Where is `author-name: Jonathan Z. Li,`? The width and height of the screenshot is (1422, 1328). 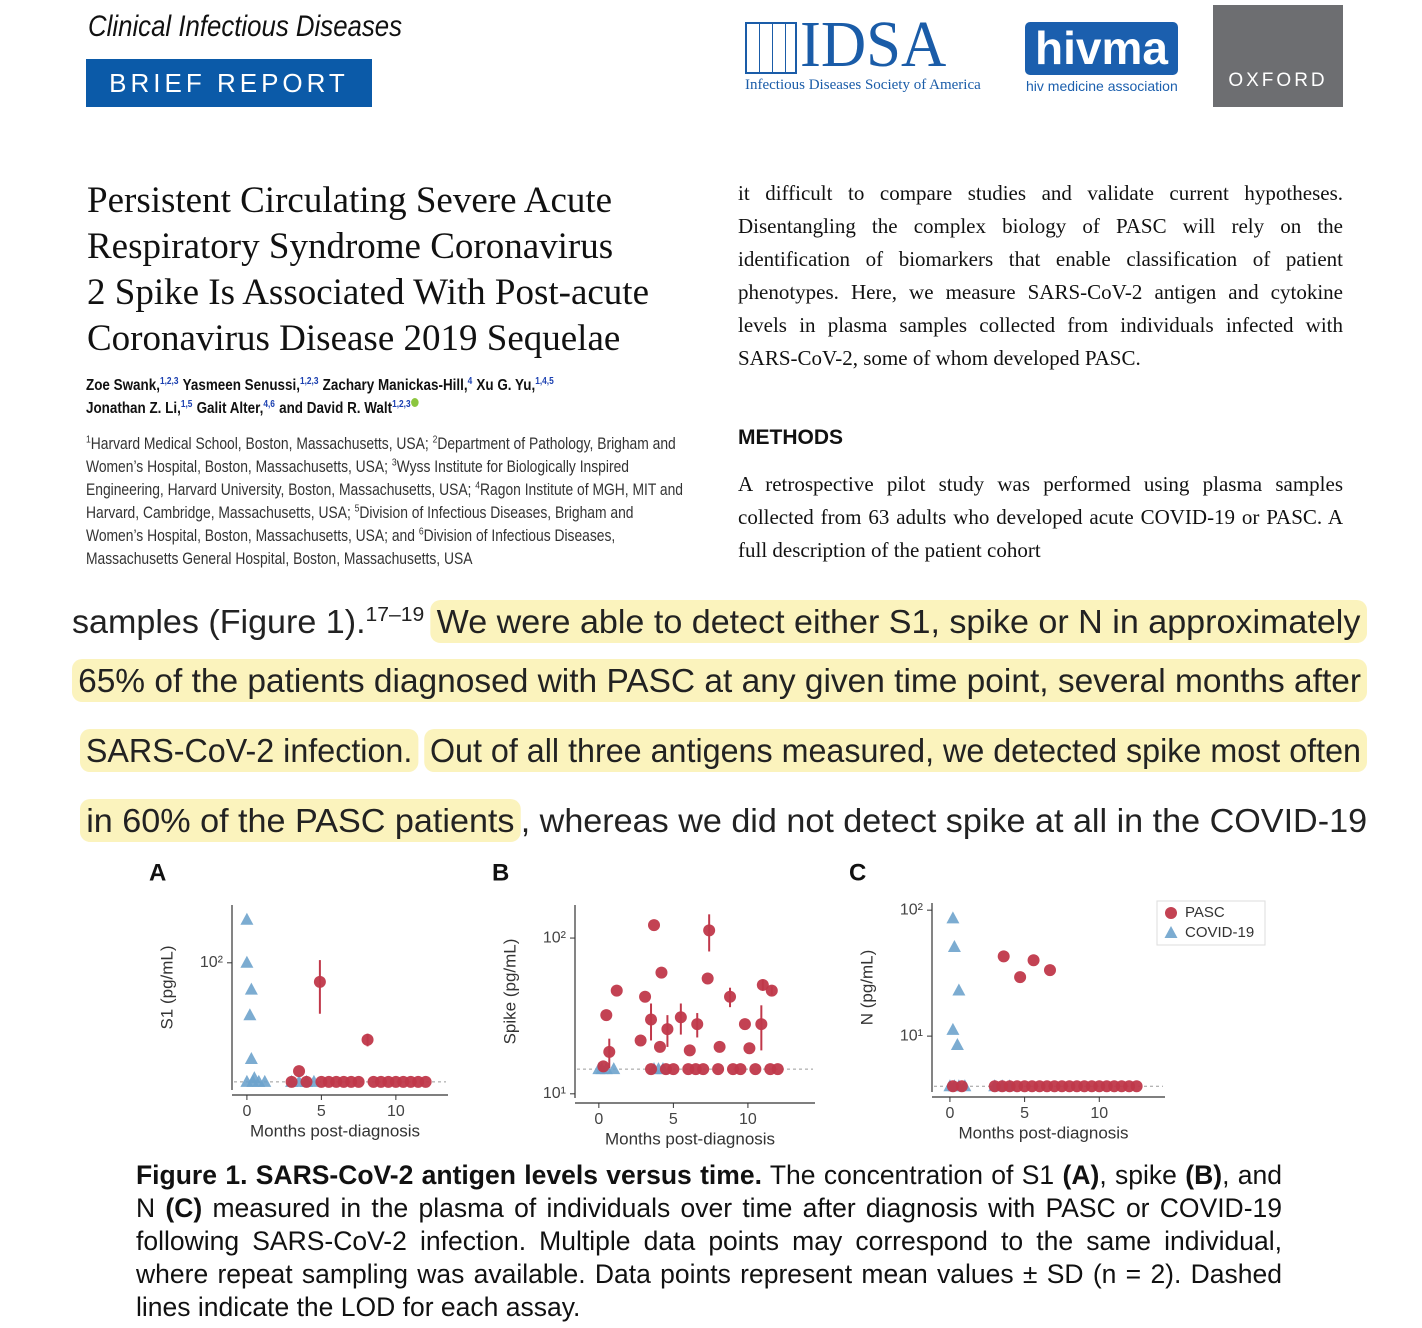 author-name: Jonathan Z. Li, is located at coordinates (133, 408).